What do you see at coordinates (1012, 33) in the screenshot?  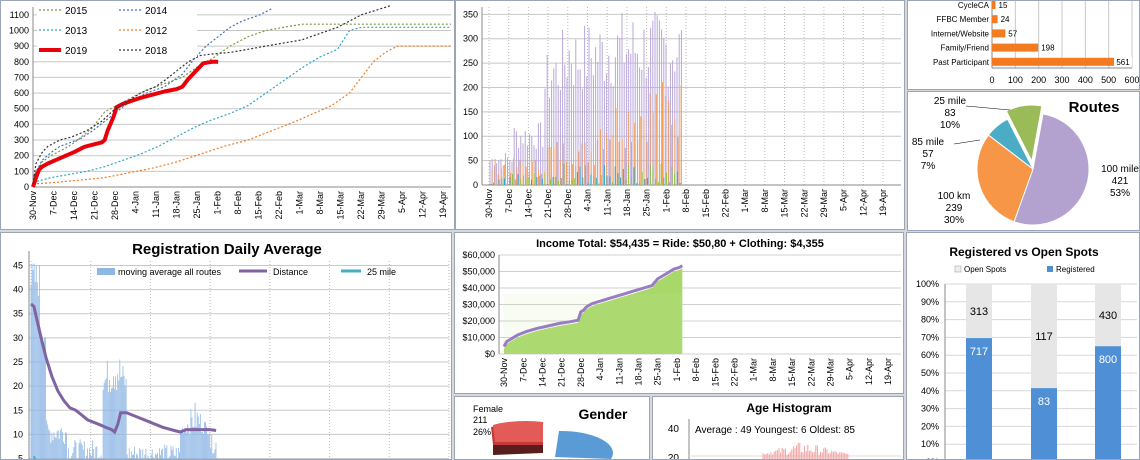 I see `data-label: 57` at bounding box center [1012, 33].